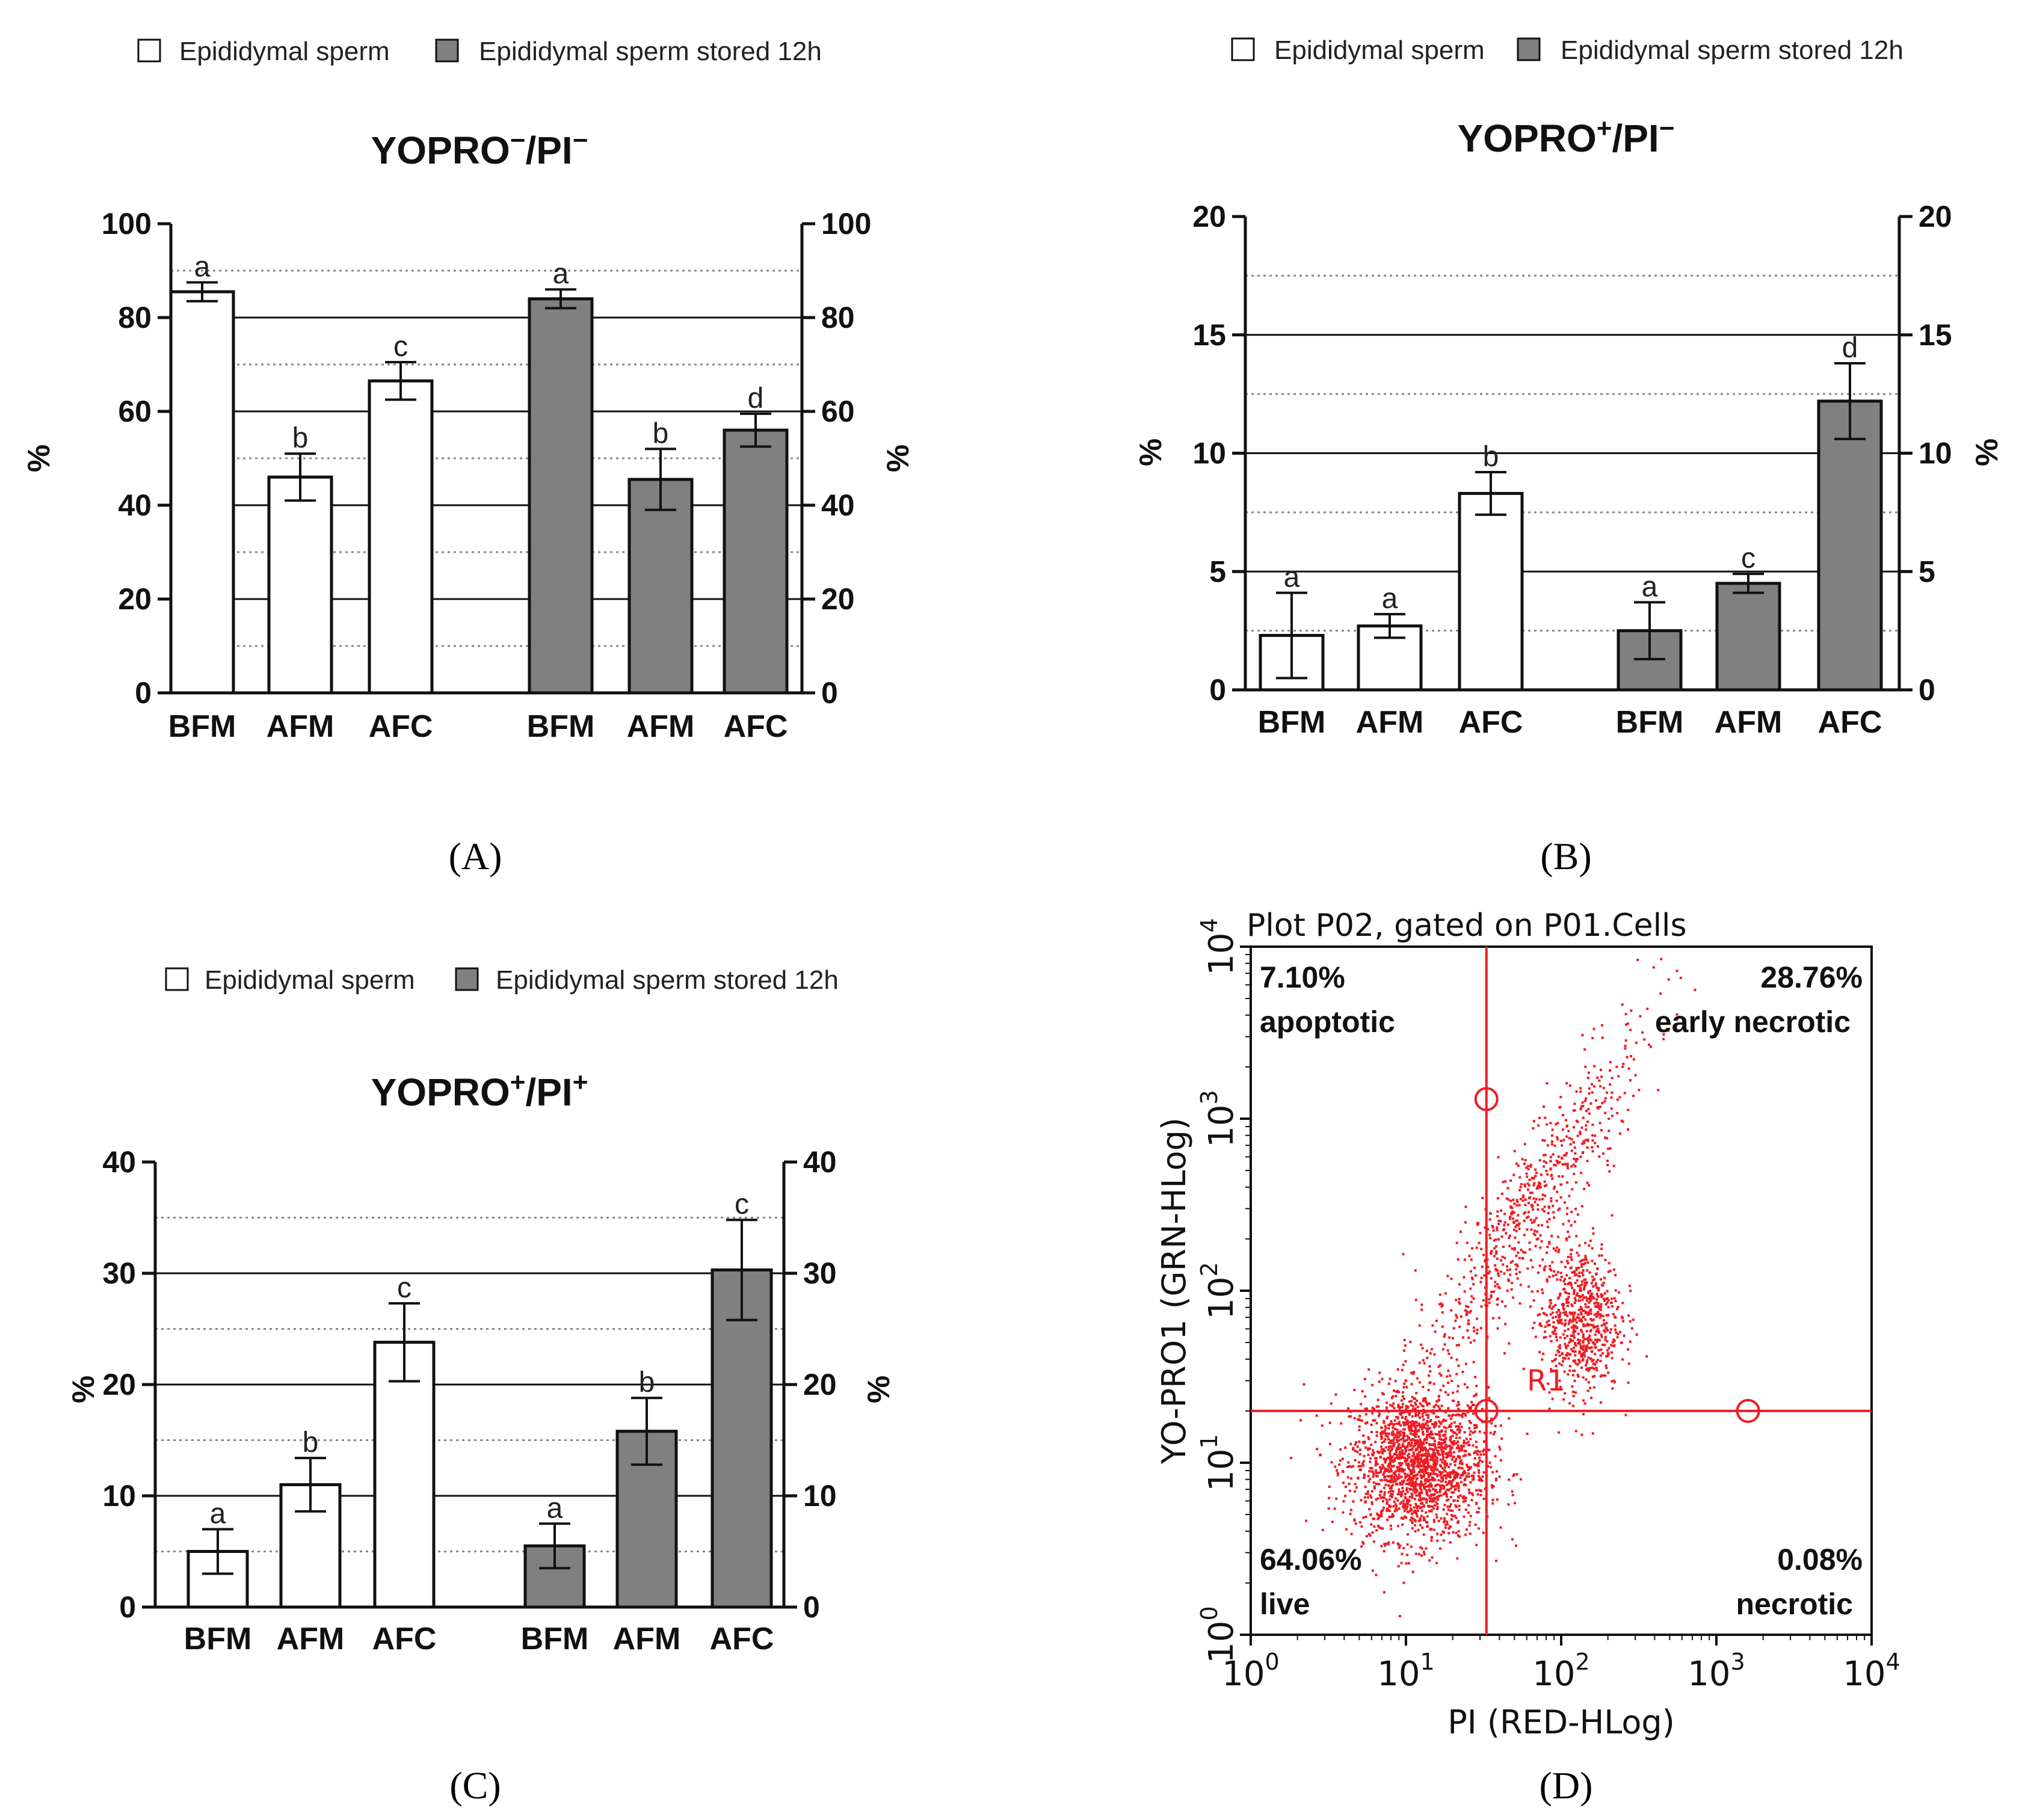  Describe the element at coordinates (401, 726) in the screenshot. I see `category-label: AFC` at that location.